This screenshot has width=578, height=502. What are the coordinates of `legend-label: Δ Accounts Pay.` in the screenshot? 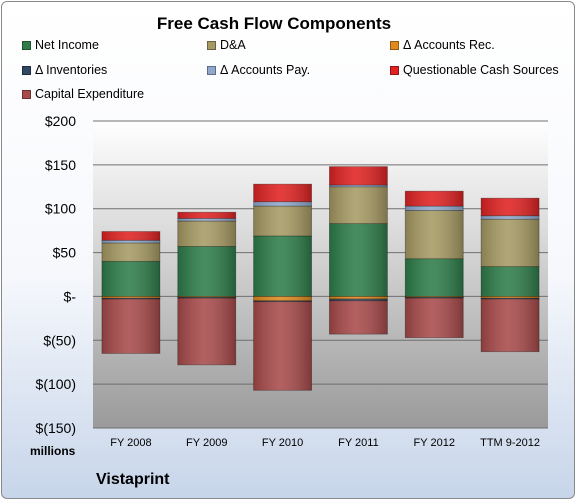 It's located at (265, 70).